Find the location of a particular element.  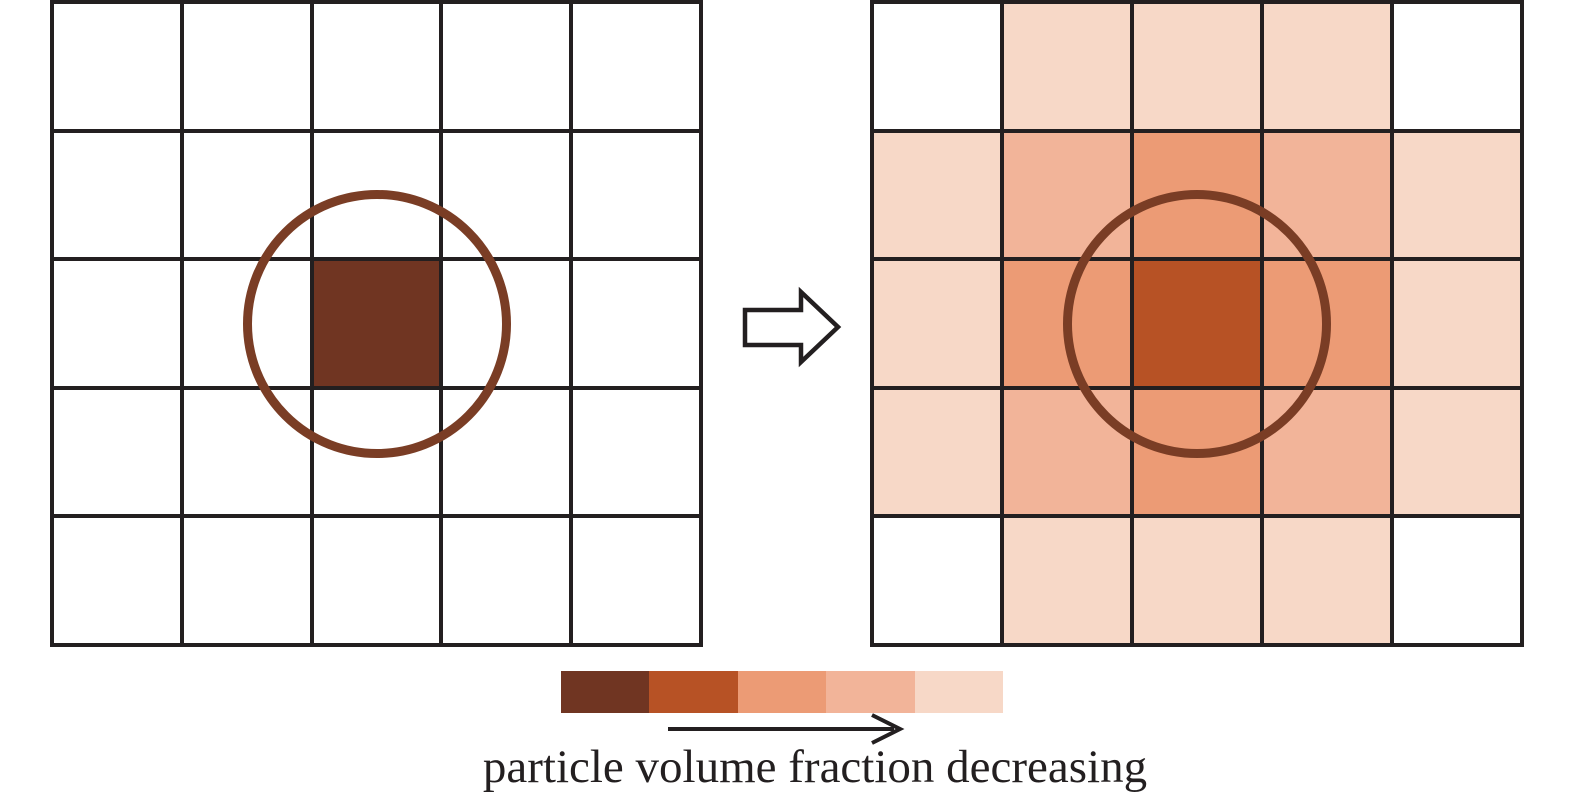

colorbar-legend is located at coordinates (782, 692).